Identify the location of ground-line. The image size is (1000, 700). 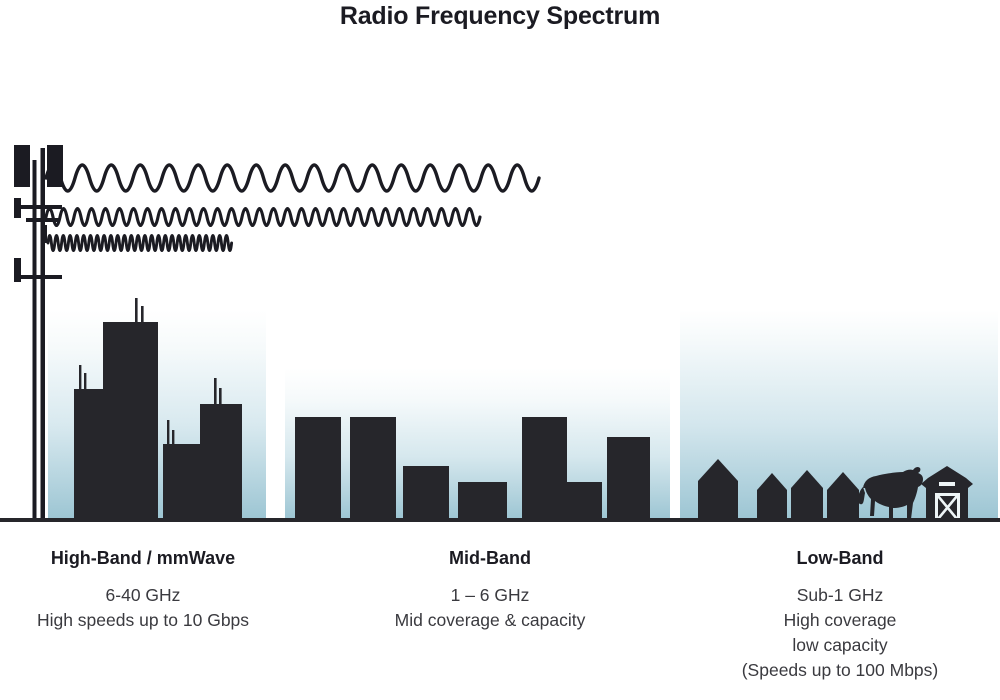
(500, 520).